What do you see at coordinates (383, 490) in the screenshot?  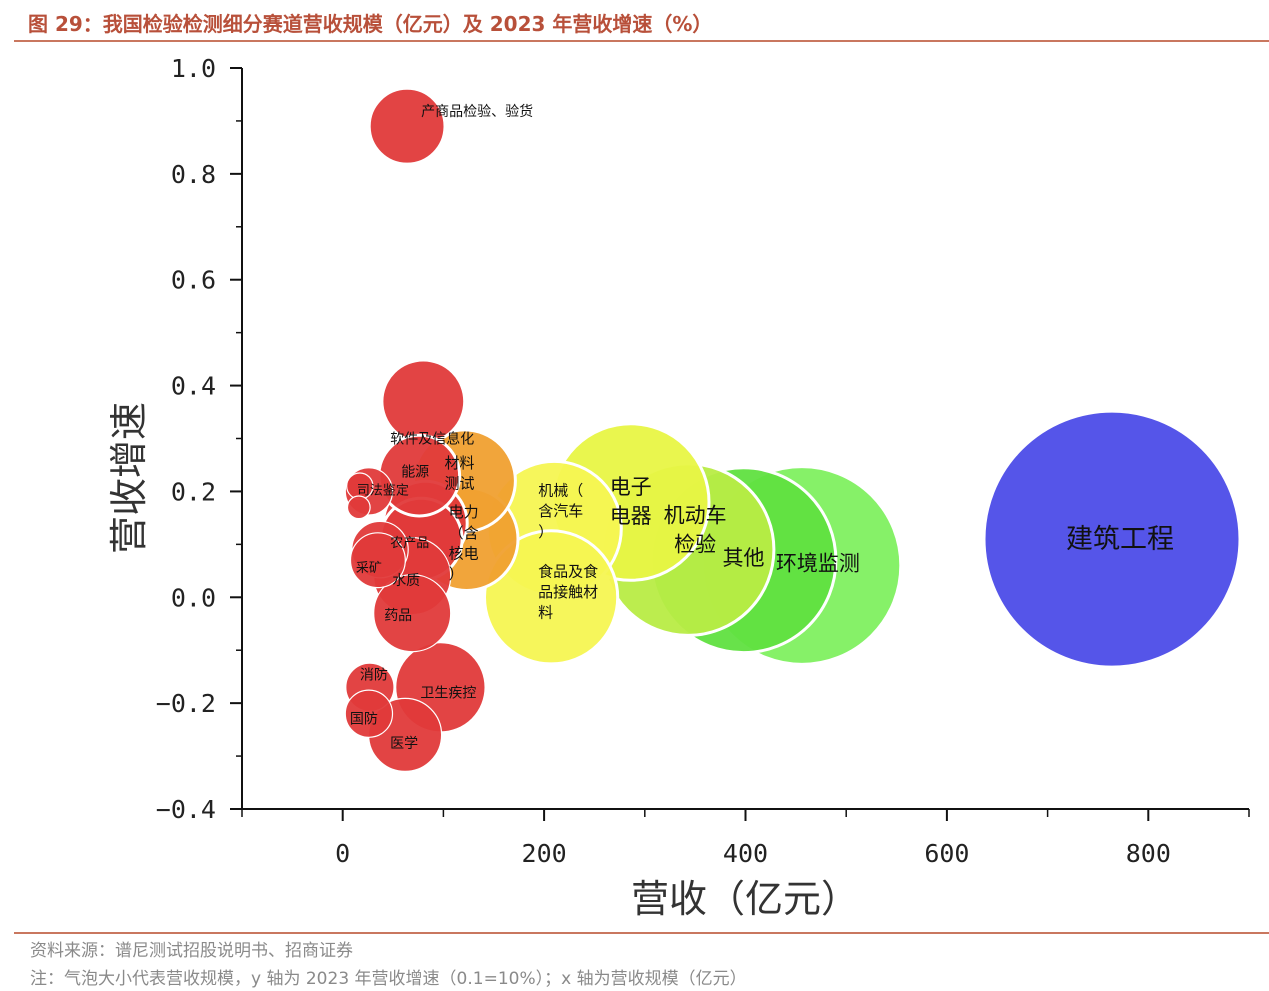 I see `bubble-label: 司法鉴定` at bounding box center [383, 490].